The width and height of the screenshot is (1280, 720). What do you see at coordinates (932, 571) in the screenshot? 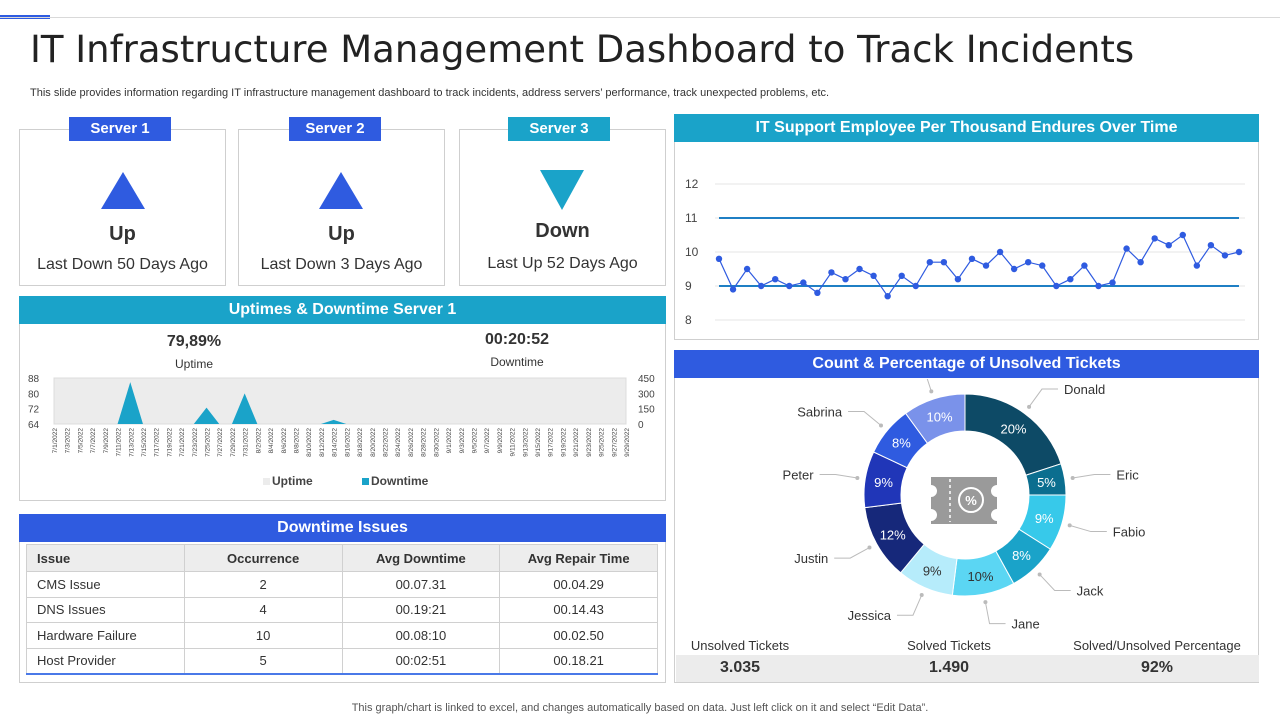
I see `slice-percent-label: 9%` at bounding box center [932, 571].